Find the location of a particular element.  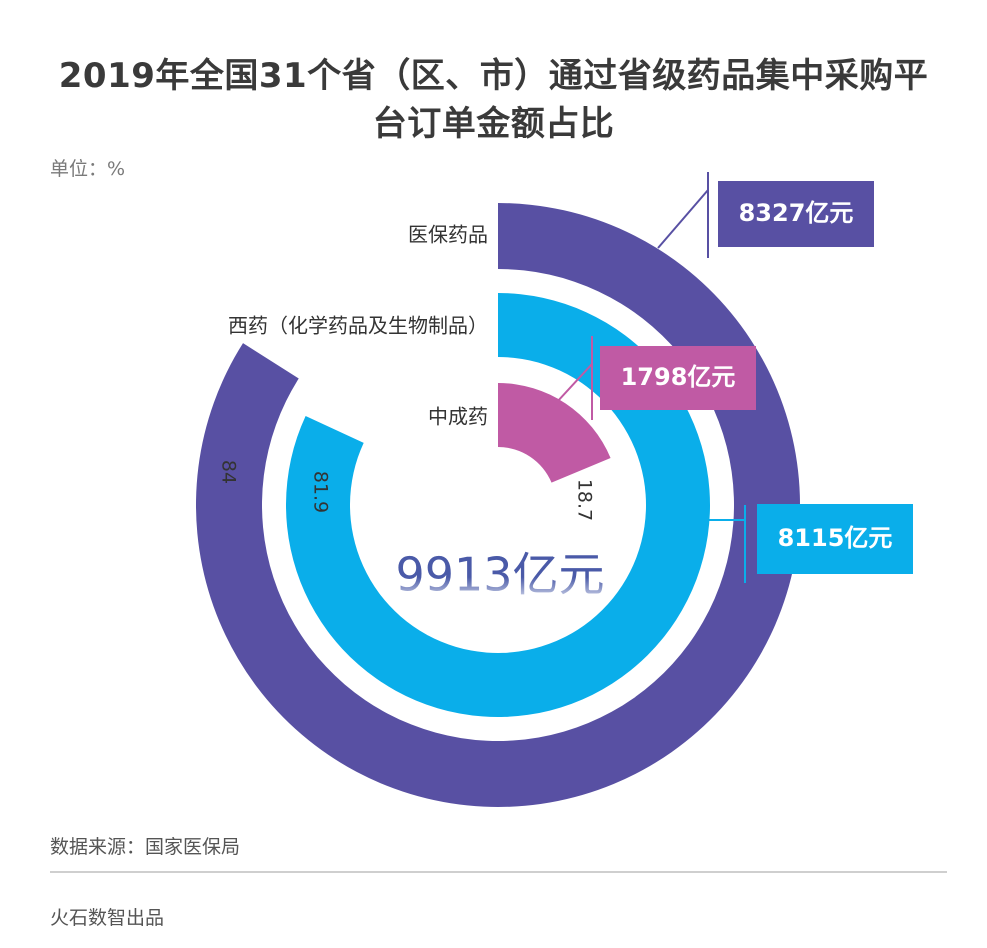

producer-credit: 火石数智出品 is located at coordinates (107, 918).